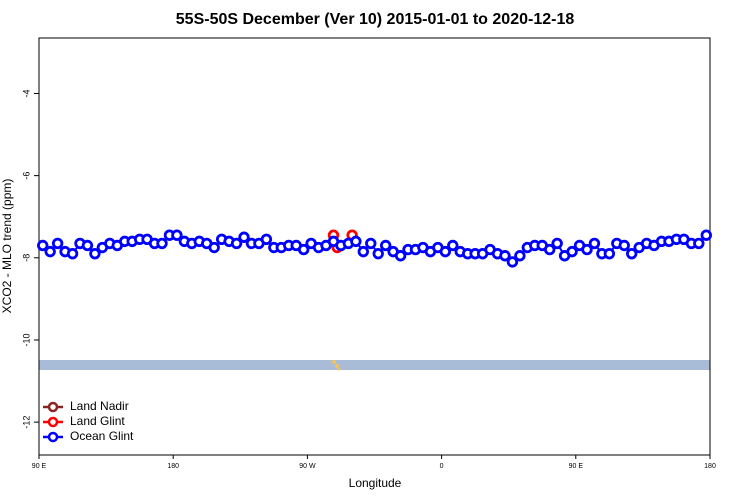 The image size is (750, 500). Describe the element at coordinates (26, 176) in the screenshot. I see `y-tick-label: -6` at that location.